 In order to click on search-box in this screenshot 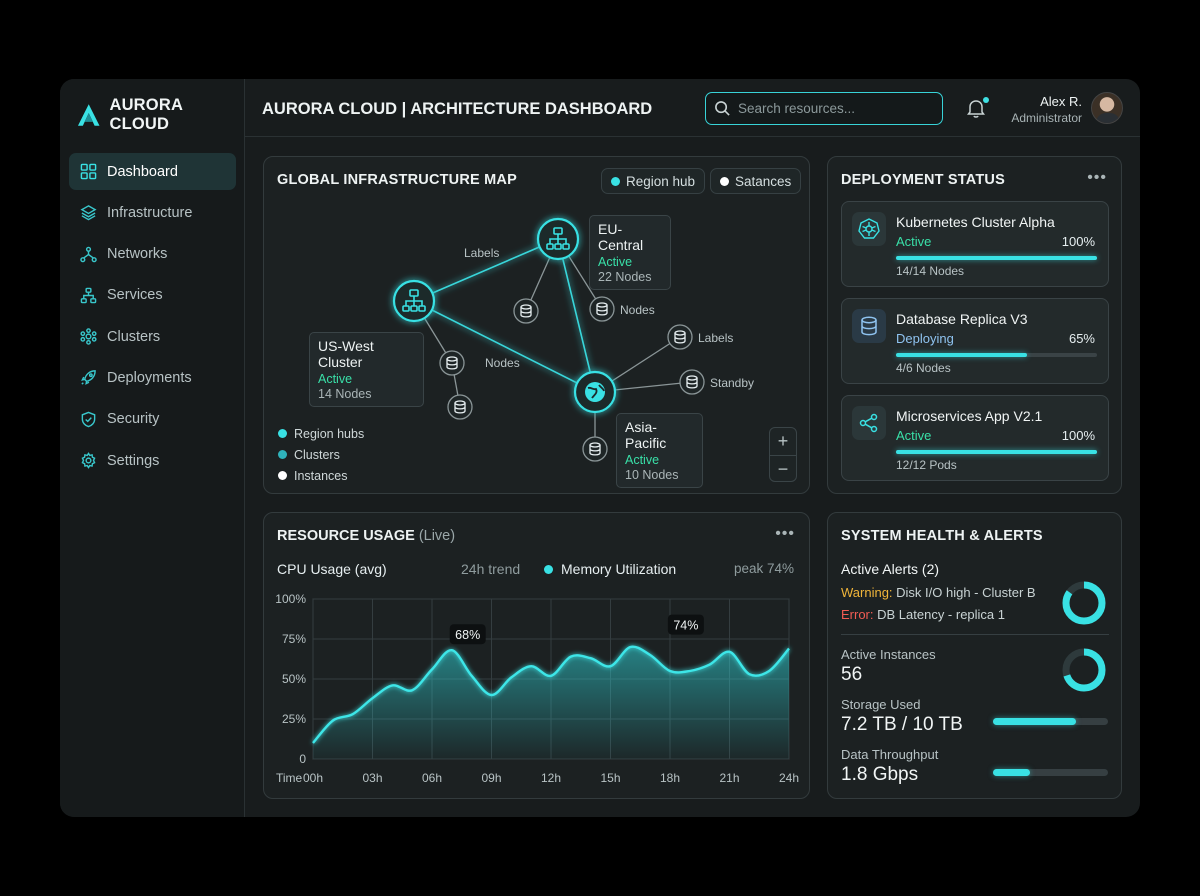, I will do `click(824, 108)`.